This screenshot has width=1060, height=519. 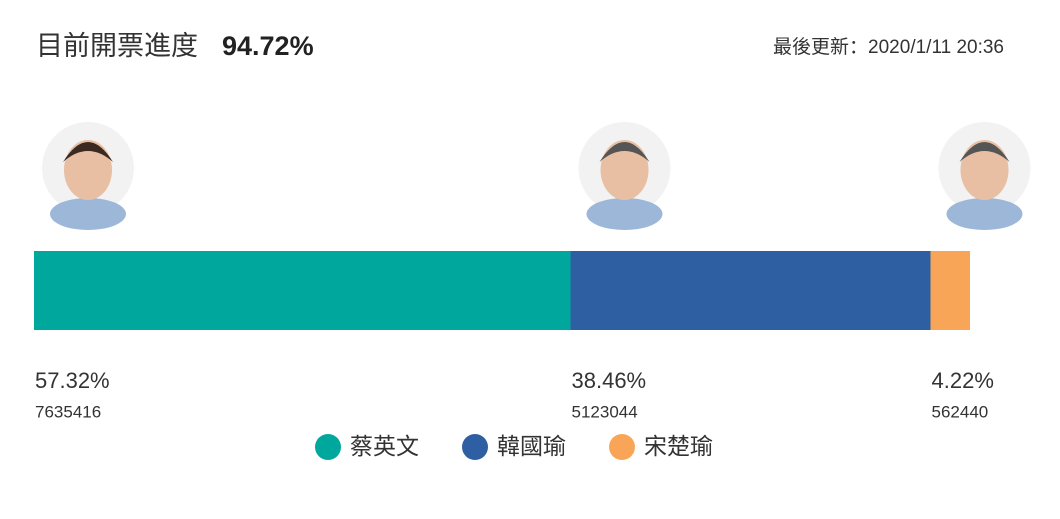 What do you see at coordinates (960, 411) in the screenshot?
I see `votes-label: 562440` at bounding box center [960, 411].